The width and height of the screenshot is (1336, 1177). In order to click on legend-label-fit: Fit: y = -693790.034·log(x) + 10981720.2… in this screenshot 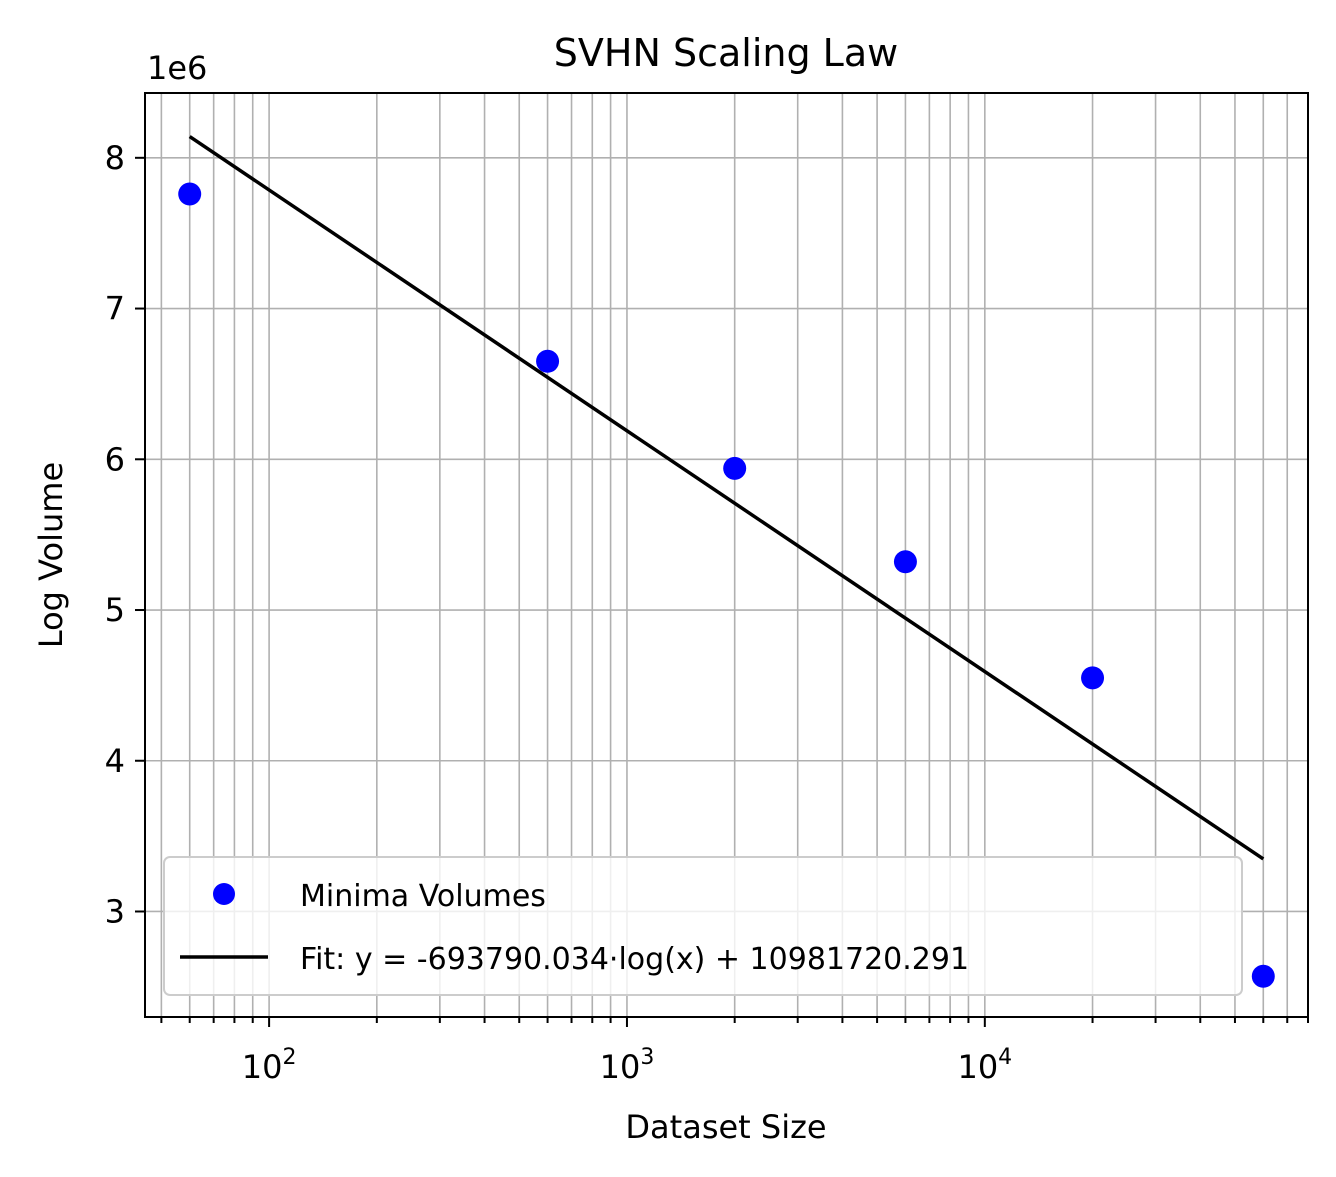, I will do `click(634, 959)`.